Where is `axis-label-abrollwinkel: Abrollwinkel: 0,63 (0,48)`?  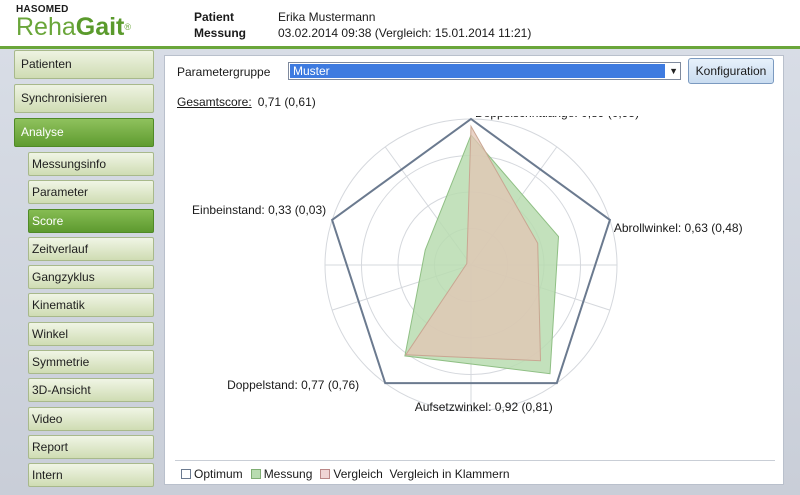
axis-label-abrollwinkel: Abrollwinkel: 0,63 (0,48) is located at coordinates (678, 228).